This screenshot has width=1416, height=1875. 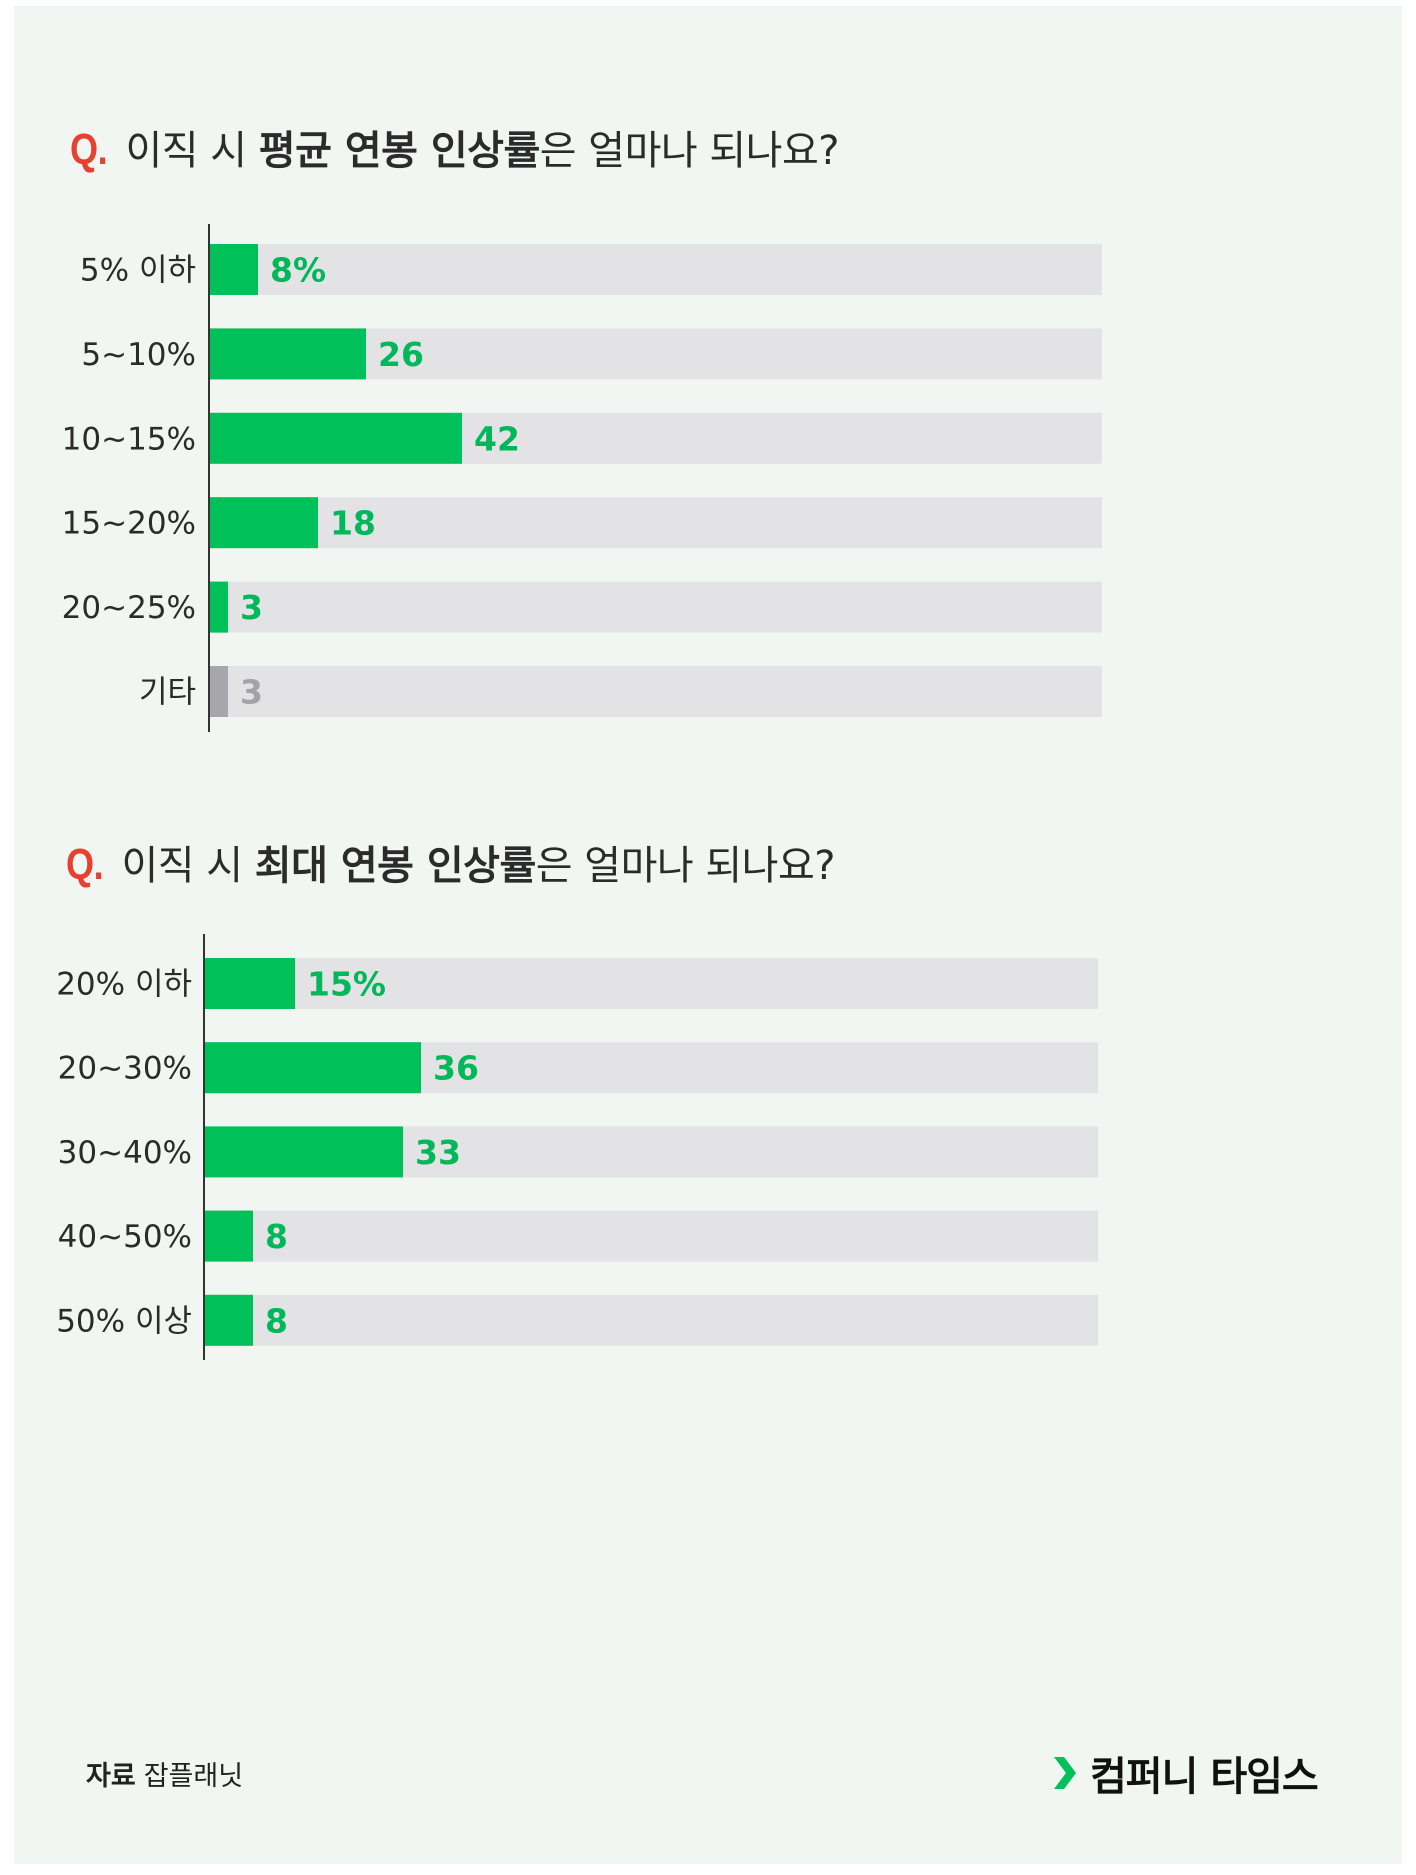 I want to click on question-2-text-post: 은 얼마나 되나요?, so click(x=685, y=866).